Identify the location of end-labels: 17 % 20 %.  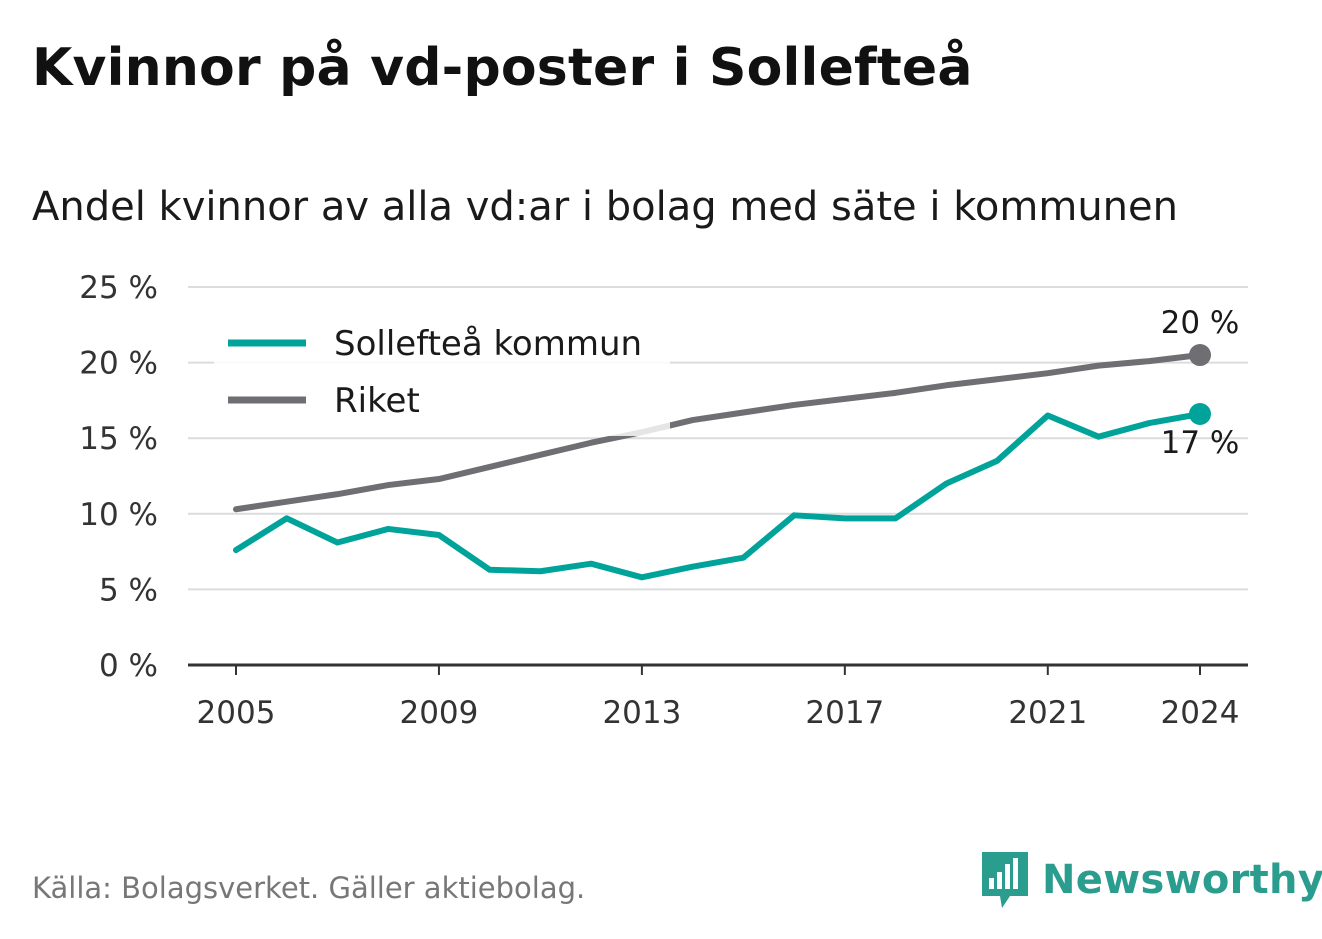
(1200, 383).